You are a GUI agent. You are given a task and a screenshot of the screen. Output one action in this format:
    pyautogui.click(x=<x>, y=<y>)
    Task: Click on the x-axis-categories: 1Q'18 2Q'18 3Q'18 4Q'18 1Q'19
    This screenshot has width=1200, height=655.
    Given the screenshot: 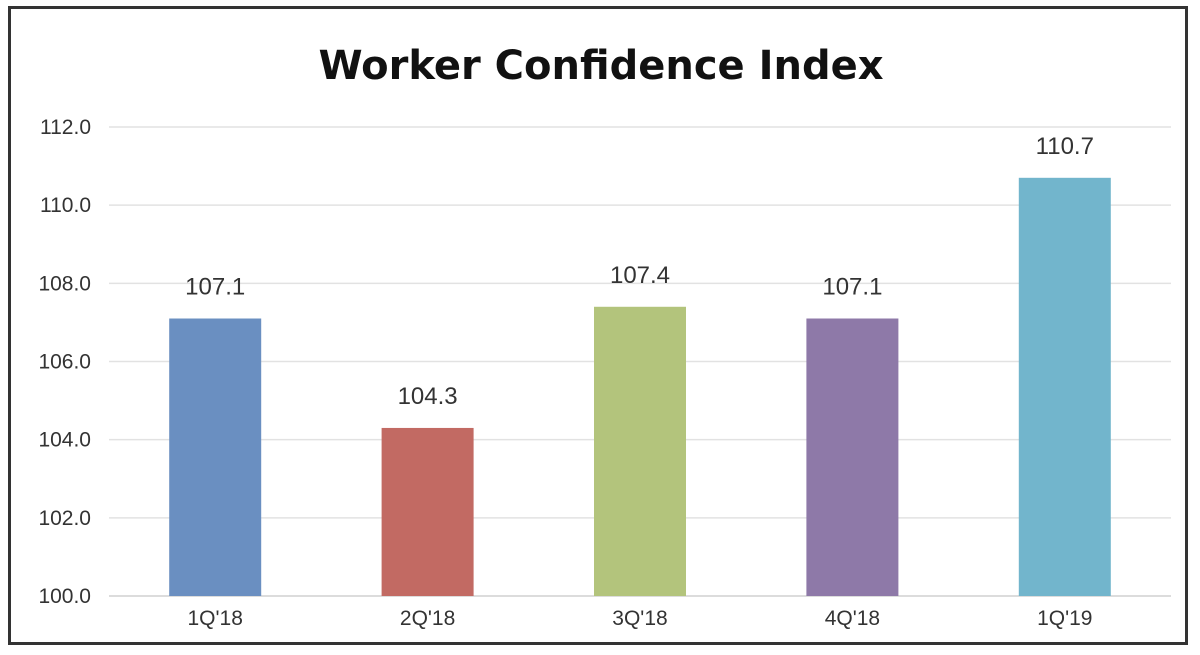 What is the action you would take?
    pyautogui.click(x=640, y=618)
    